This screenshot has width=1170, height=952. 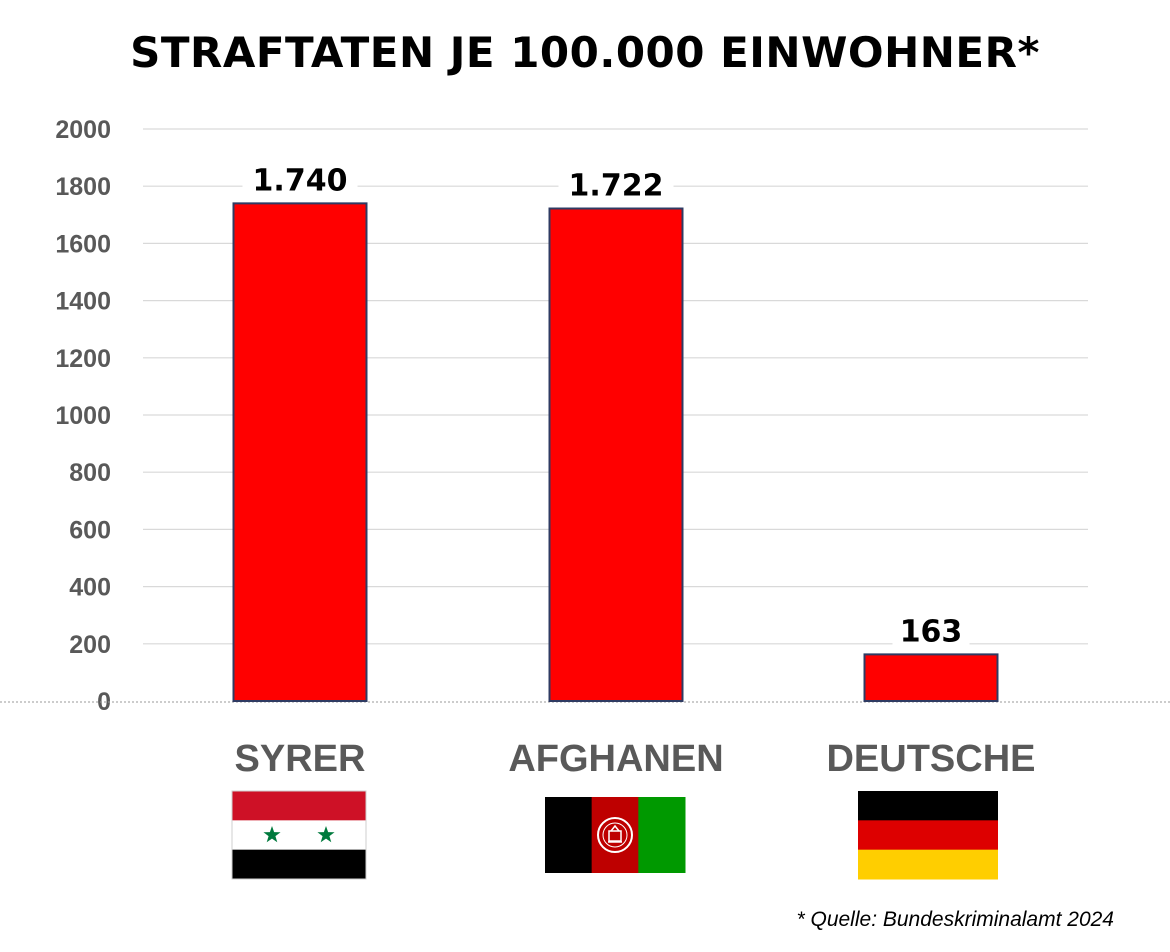 I want to click on data-label: 163, so click(x=931, y=631).